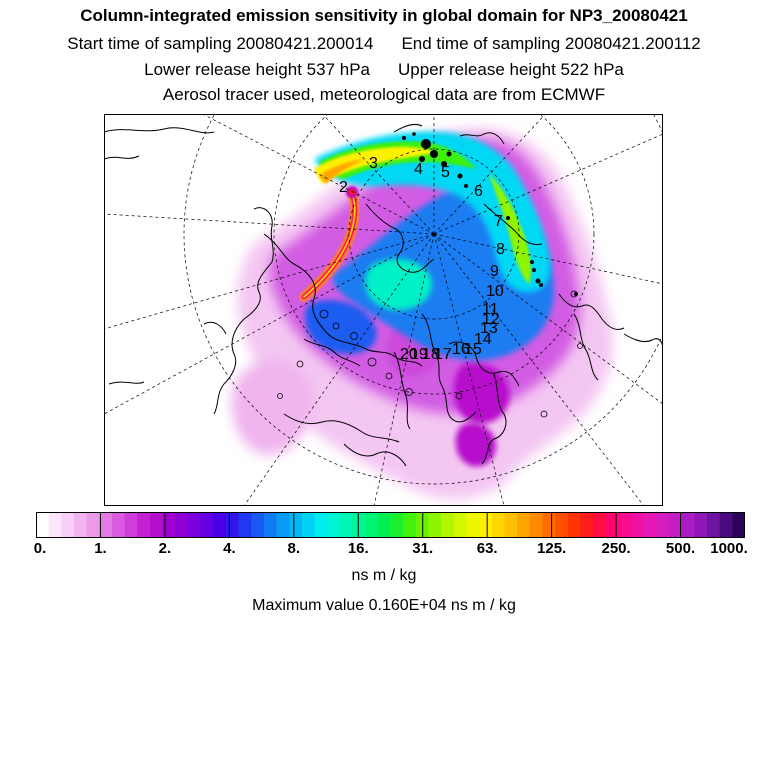  What do you see at coordinates (500, 249) in the screenshot?
I see `trajectory-label: 8` at bounding box center [500, 249].